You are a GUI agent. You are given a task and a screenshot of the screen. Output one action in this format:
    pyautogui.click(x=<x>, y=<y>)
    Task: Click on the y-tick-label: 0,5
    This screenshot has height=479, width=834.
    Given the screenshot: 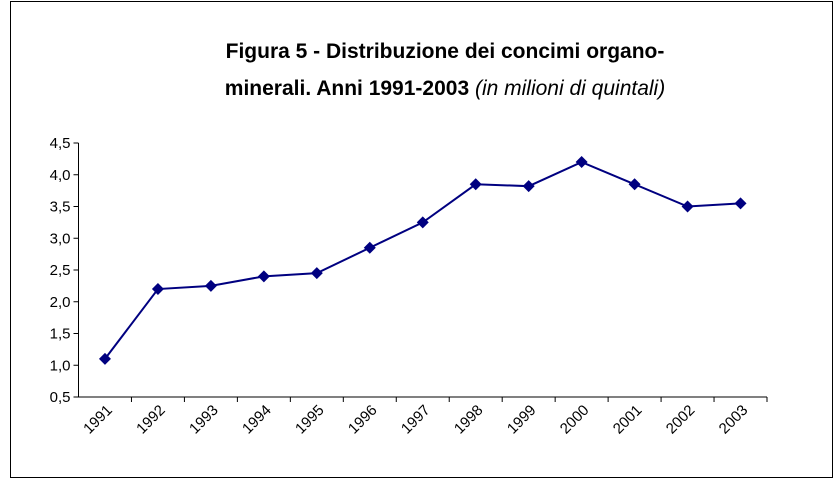 What is the action you would take?
    pyautogui.click(x=60, y=397)
    